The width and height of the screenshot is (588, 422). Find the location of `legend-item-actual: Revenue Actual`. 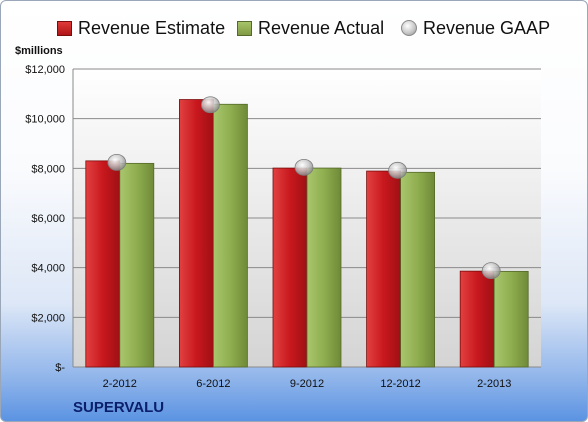

legend-item-actual: Revenue Actual is located at coordinates (310, 28).